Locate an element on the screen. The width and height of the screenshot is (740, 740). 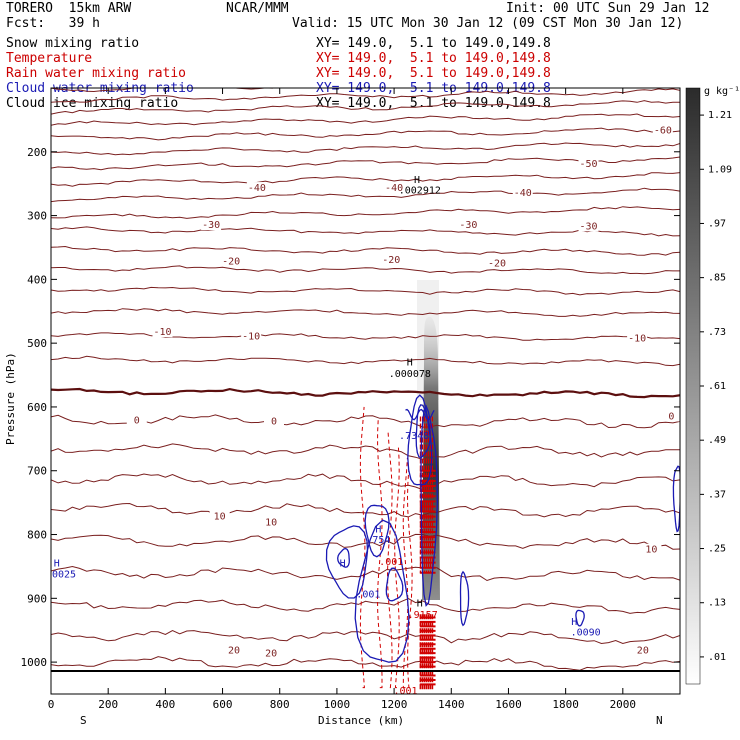
colorbar-label: .73 is located at coordinates (717, 332).